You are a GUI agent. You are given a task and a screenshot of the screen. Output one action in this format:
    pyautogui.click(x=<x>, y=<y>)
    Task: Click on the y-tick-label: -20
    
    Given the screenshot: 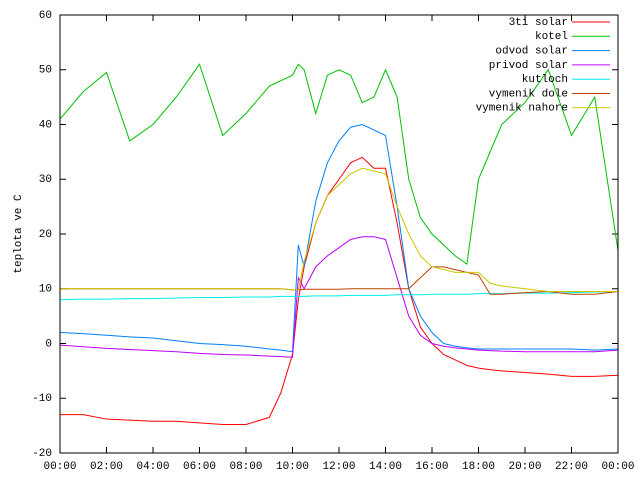 What is the action you would take?
    pyautogui.click(x=42, y=454)
    